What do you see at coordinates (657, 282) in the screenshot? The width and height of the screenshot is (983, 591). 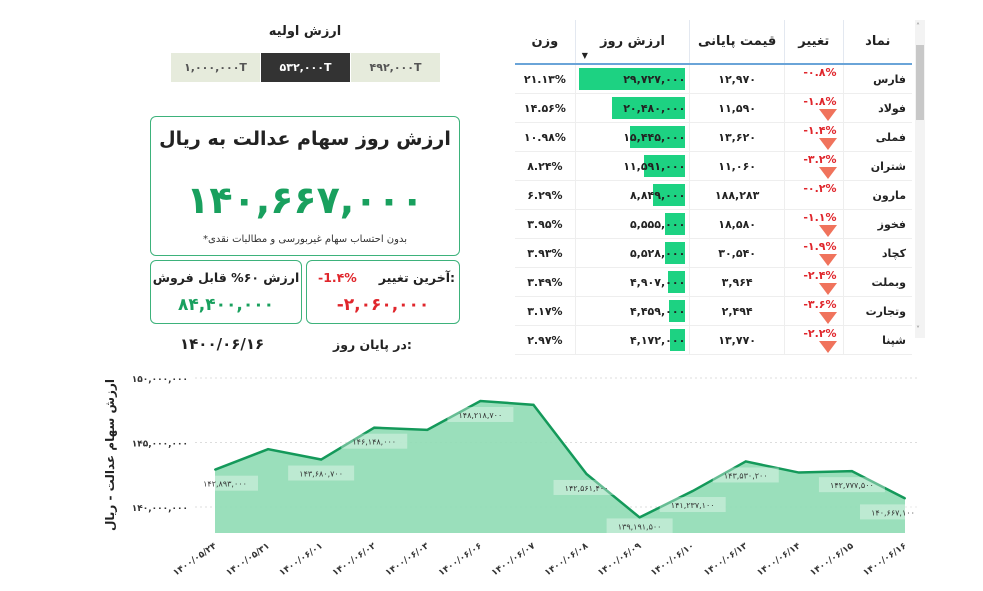 I see `row-value-text: ۴,۹۰۷,۰۰۰` at bounding box center [657, 282].